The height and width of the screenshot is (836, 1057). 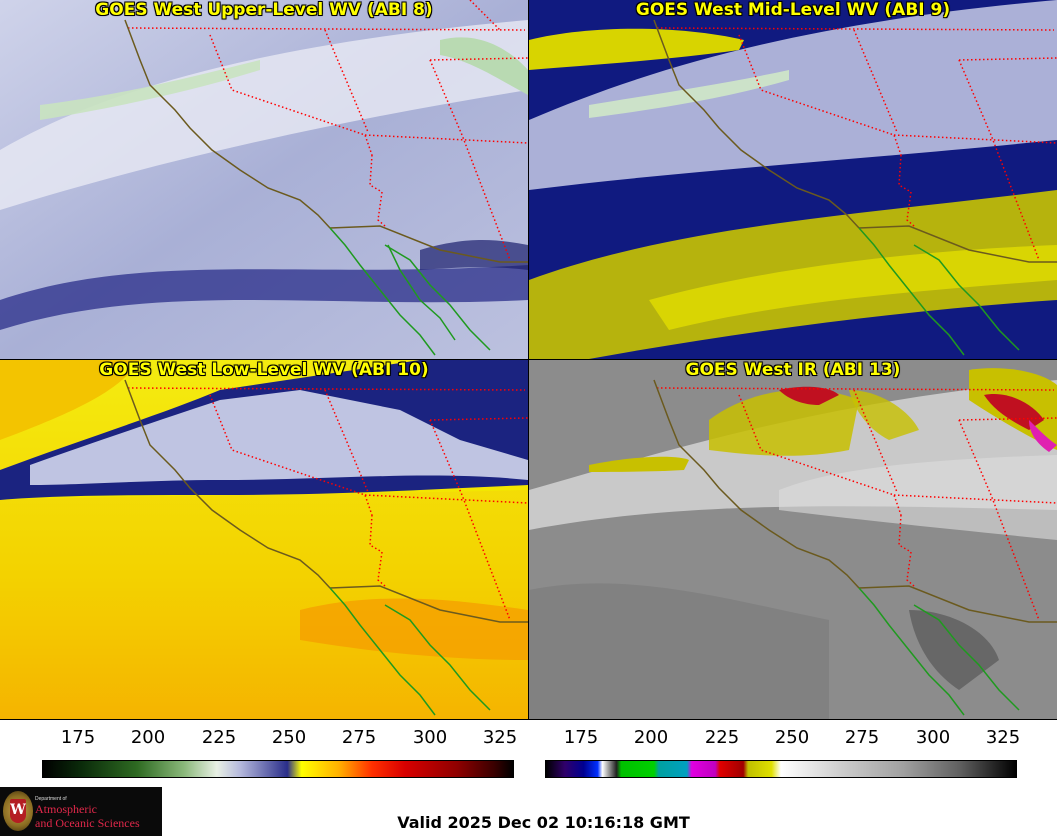 I want to click on valid-timestamp: Valid 2025 Dec 02 10:16:18 GMT, so click(x=543, y=822).